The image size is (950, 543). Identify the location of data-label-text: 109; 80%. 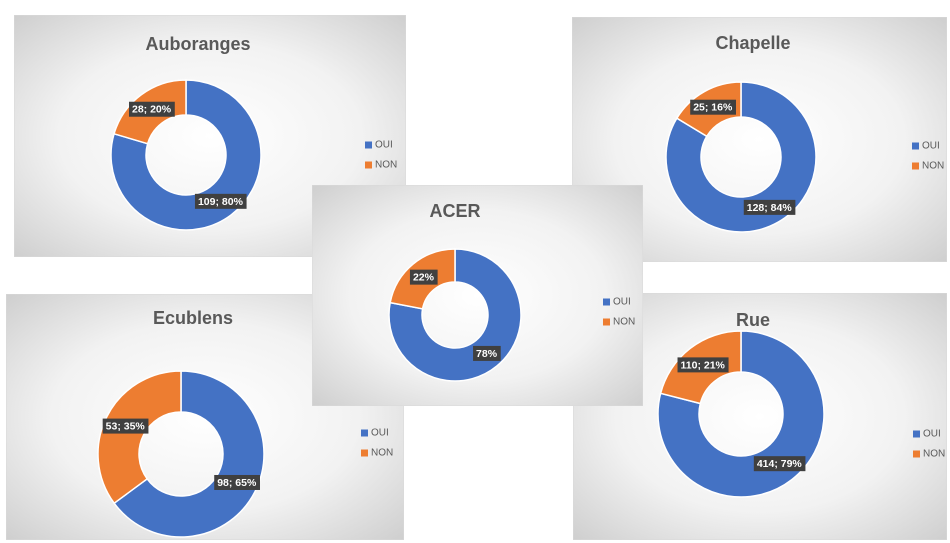
(221, 202).